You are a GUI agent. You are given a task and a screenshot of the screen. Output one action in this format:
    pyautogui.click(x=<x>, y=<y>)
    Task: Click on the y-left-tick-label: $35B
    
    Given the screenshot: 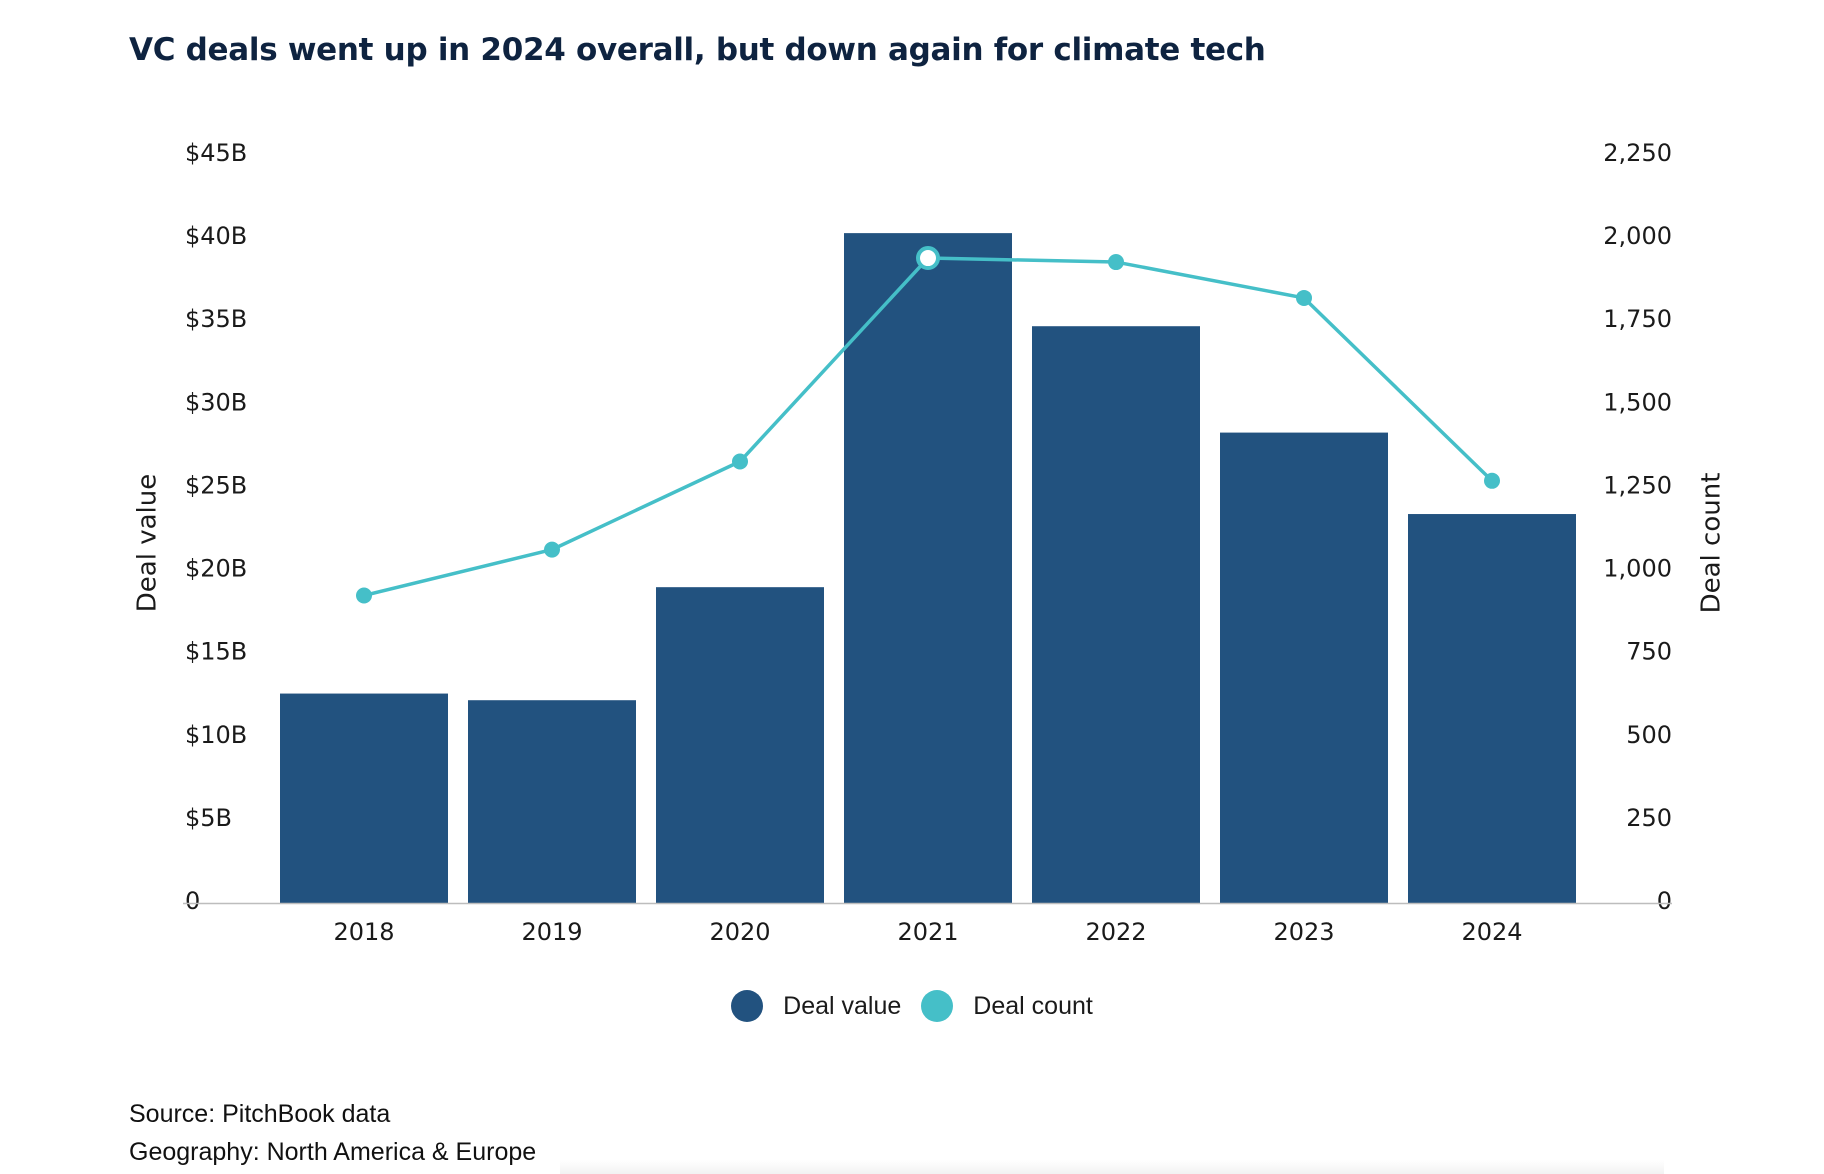 What is the action you would take?
    pyautogui.click(x=216, y=319)
    